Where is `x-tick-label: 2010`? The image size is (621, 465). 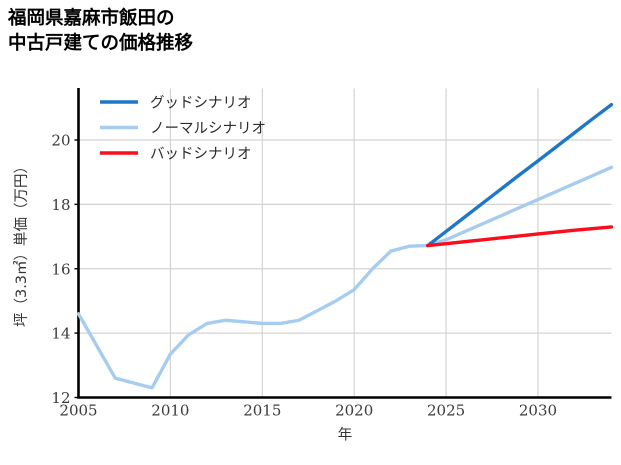 x-tick-label: 2010 is located at coordinates (170, 411).